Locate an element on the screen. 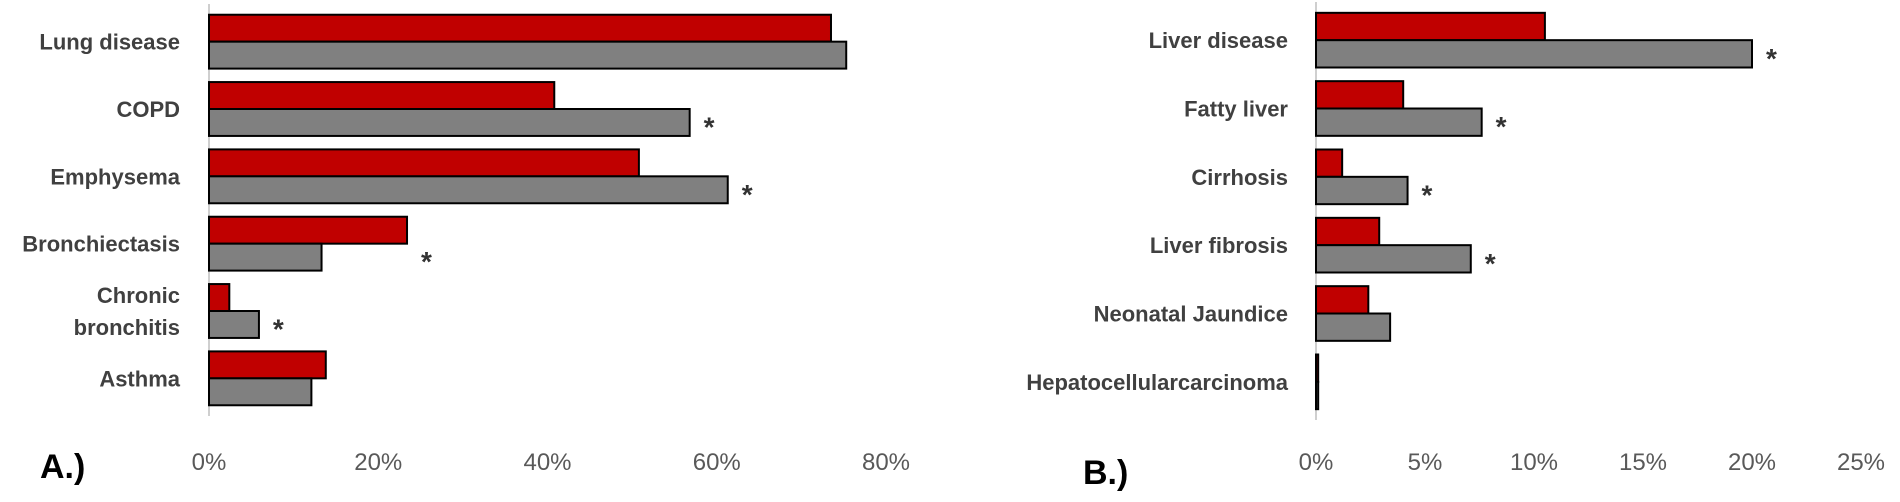 The image size is (1900, 502). category-label: Fatty liver is located at coordinates (1236, 109).